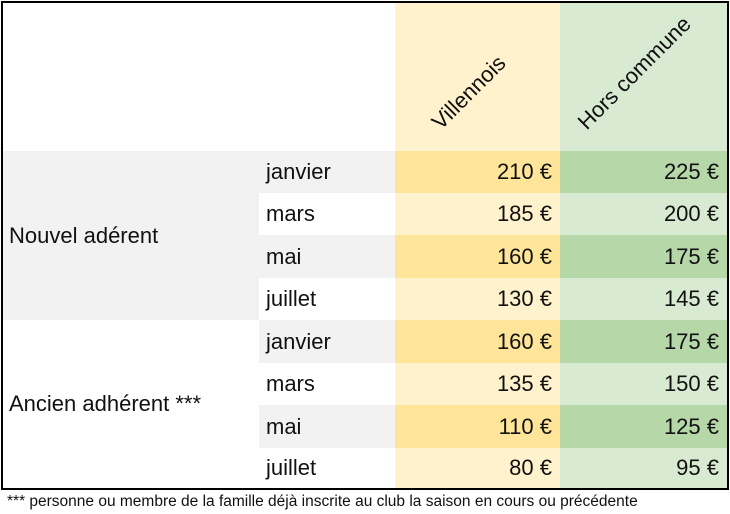 Image resolution: width=730 pixels, height=514 pixels. Describe the element at coordinates (643, 426) in the screenshot. I see `price-hors-commune: 125 €` at that location.